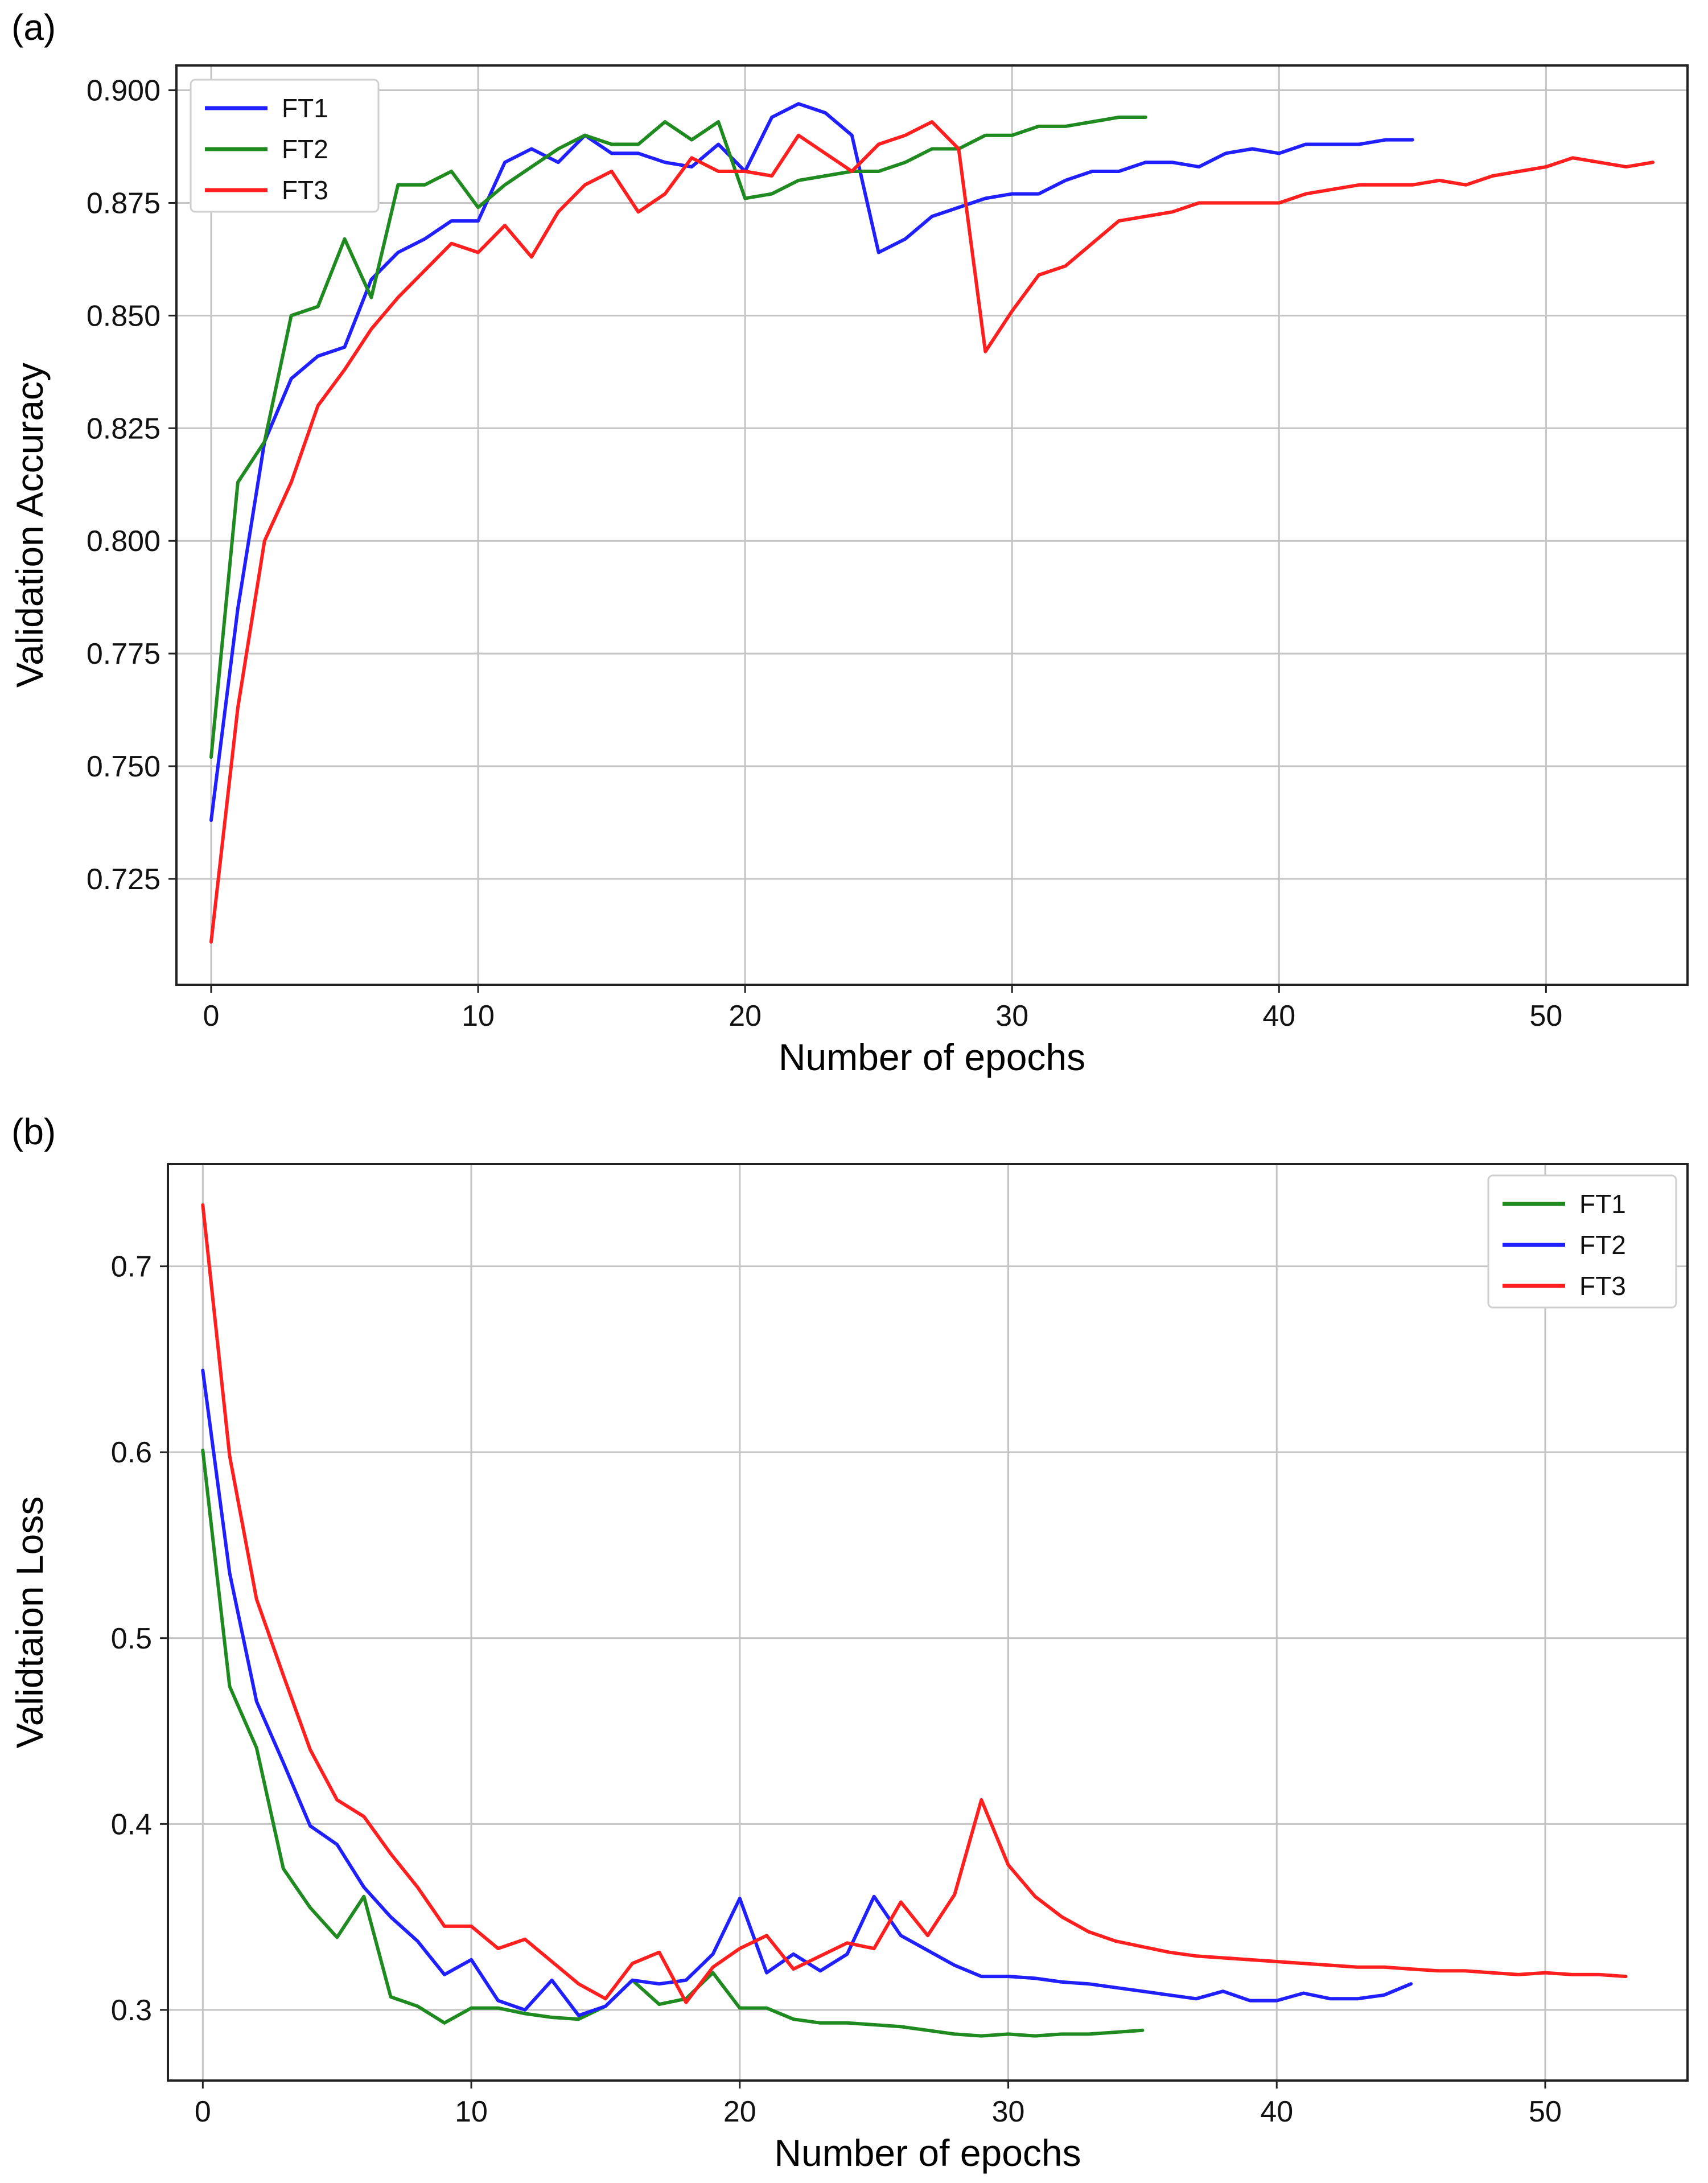 The width and height of the screenshot is (1708, 2183). I want to click on y-tick-label: 0.725, so click(123, 879).